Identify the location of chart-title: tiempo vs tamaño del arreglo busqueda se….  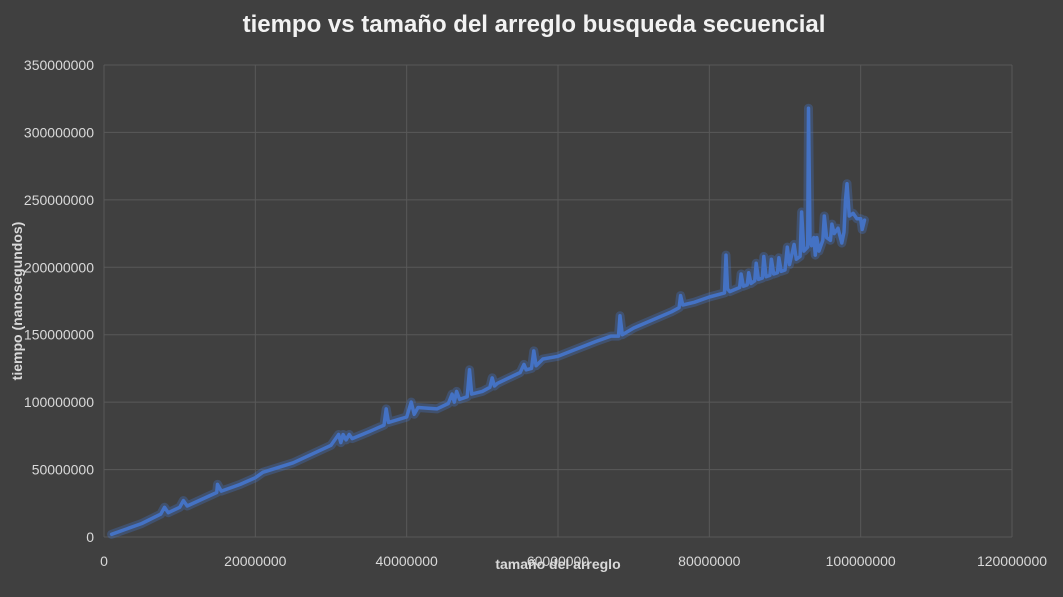
(534, 24).